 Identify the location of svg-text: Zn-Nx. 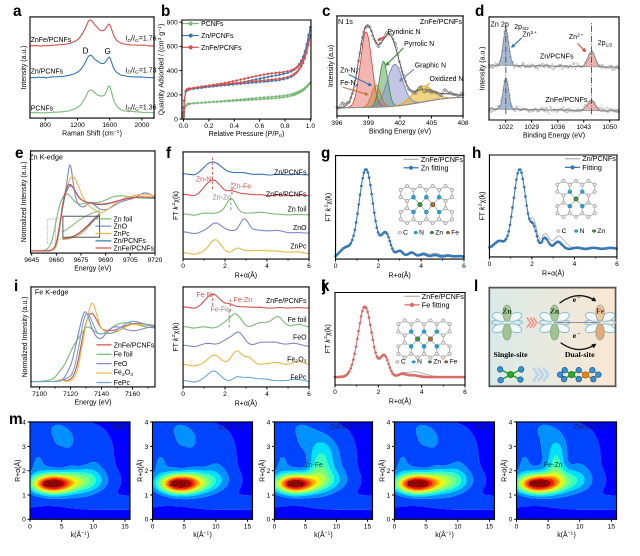
(349, 71).